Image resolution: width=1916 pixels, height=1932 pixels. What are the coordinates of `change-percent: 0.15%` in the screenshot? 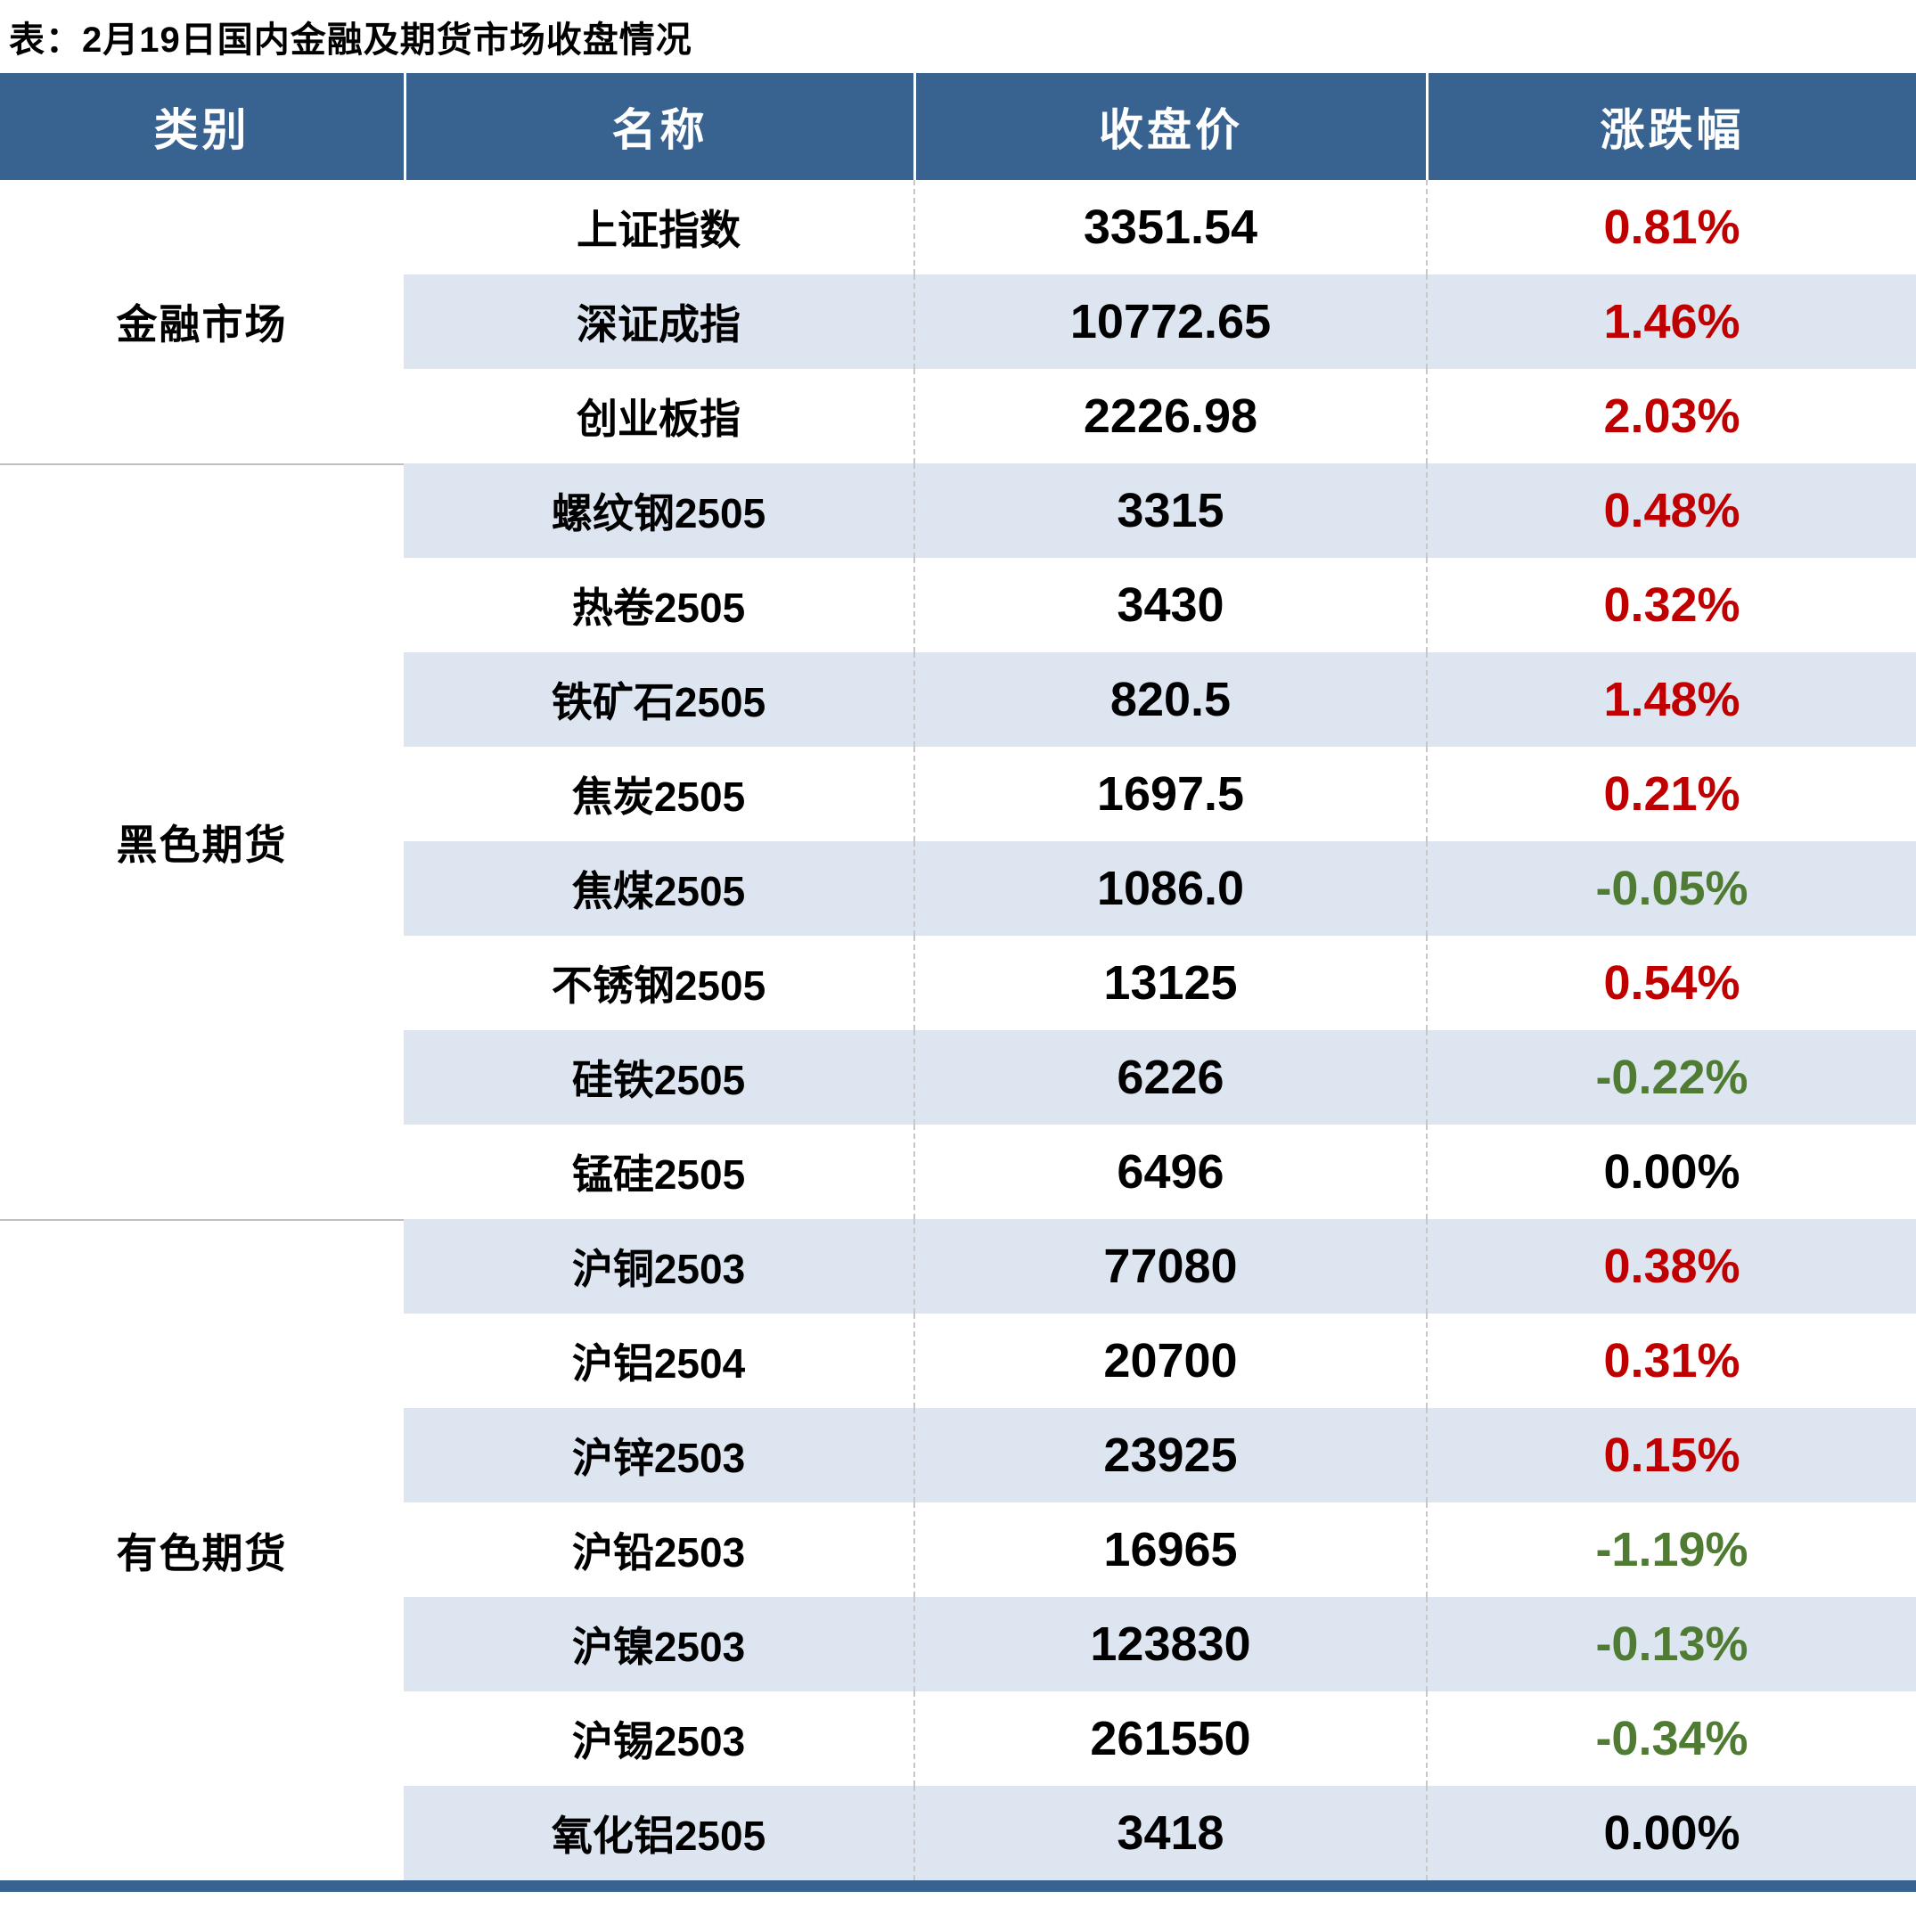 It's located at (1671, 1455).